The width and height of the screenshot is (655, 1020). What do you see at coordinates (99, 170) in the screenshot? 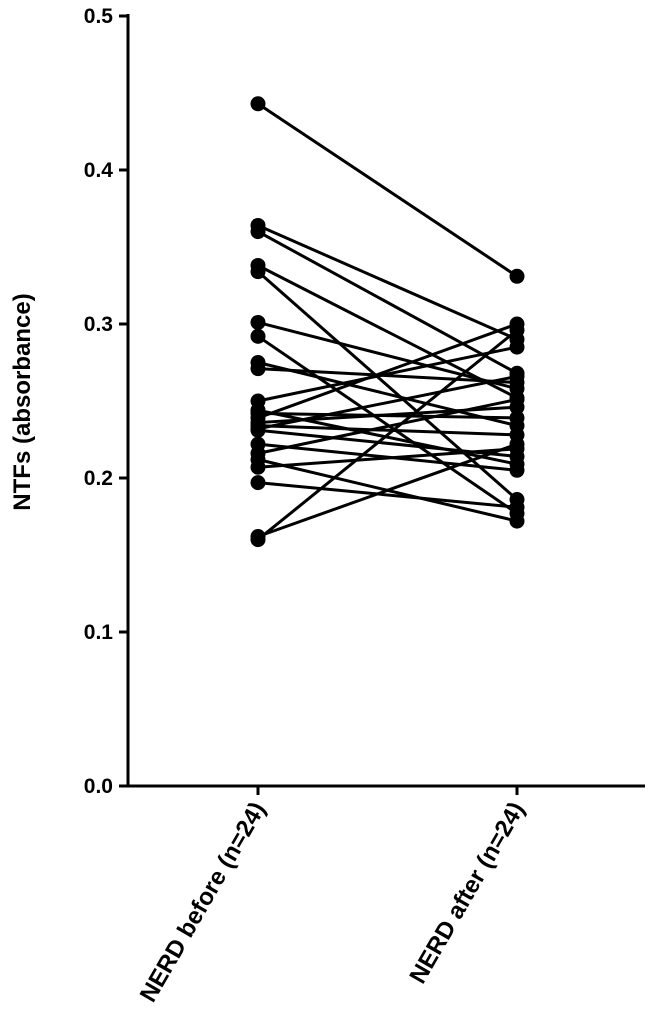
I see `y-tick-label: 0.4` at bounding box center [99, 170].